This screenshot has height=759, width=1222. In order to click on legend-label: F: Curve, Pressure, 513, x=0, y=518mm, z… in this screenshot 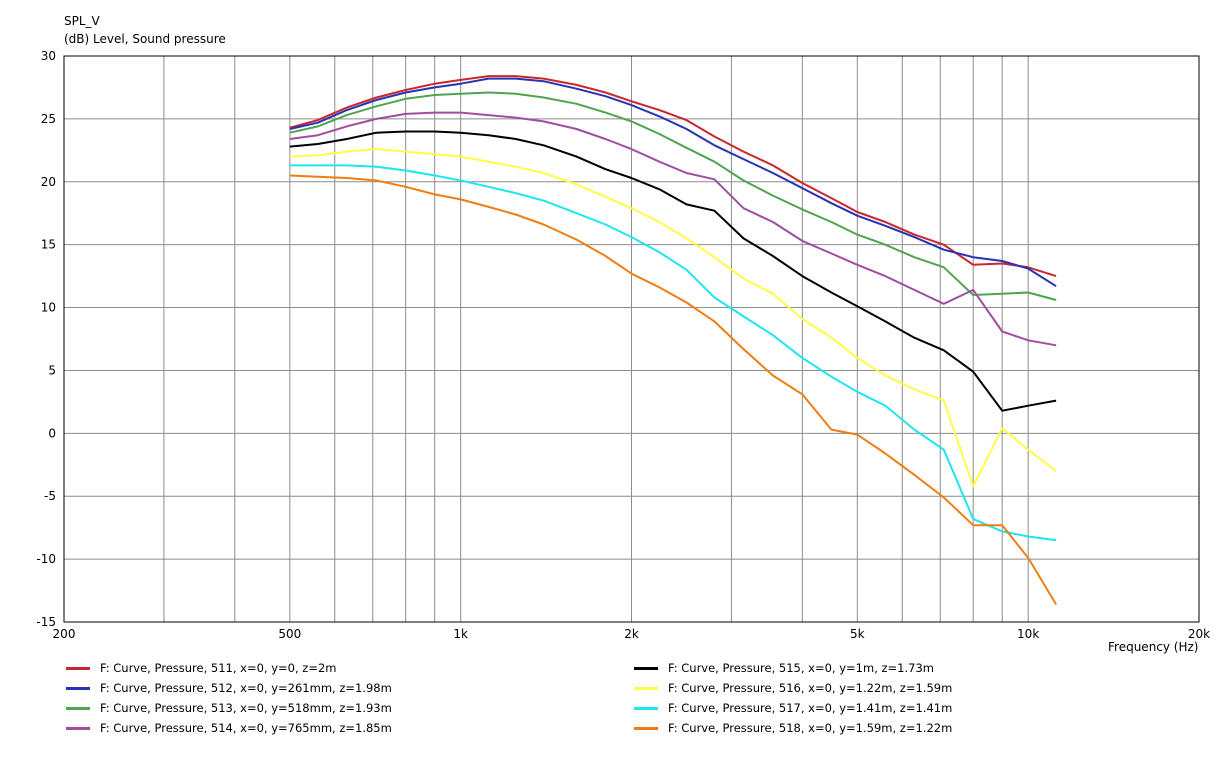, I will do `click(246, 708)`.